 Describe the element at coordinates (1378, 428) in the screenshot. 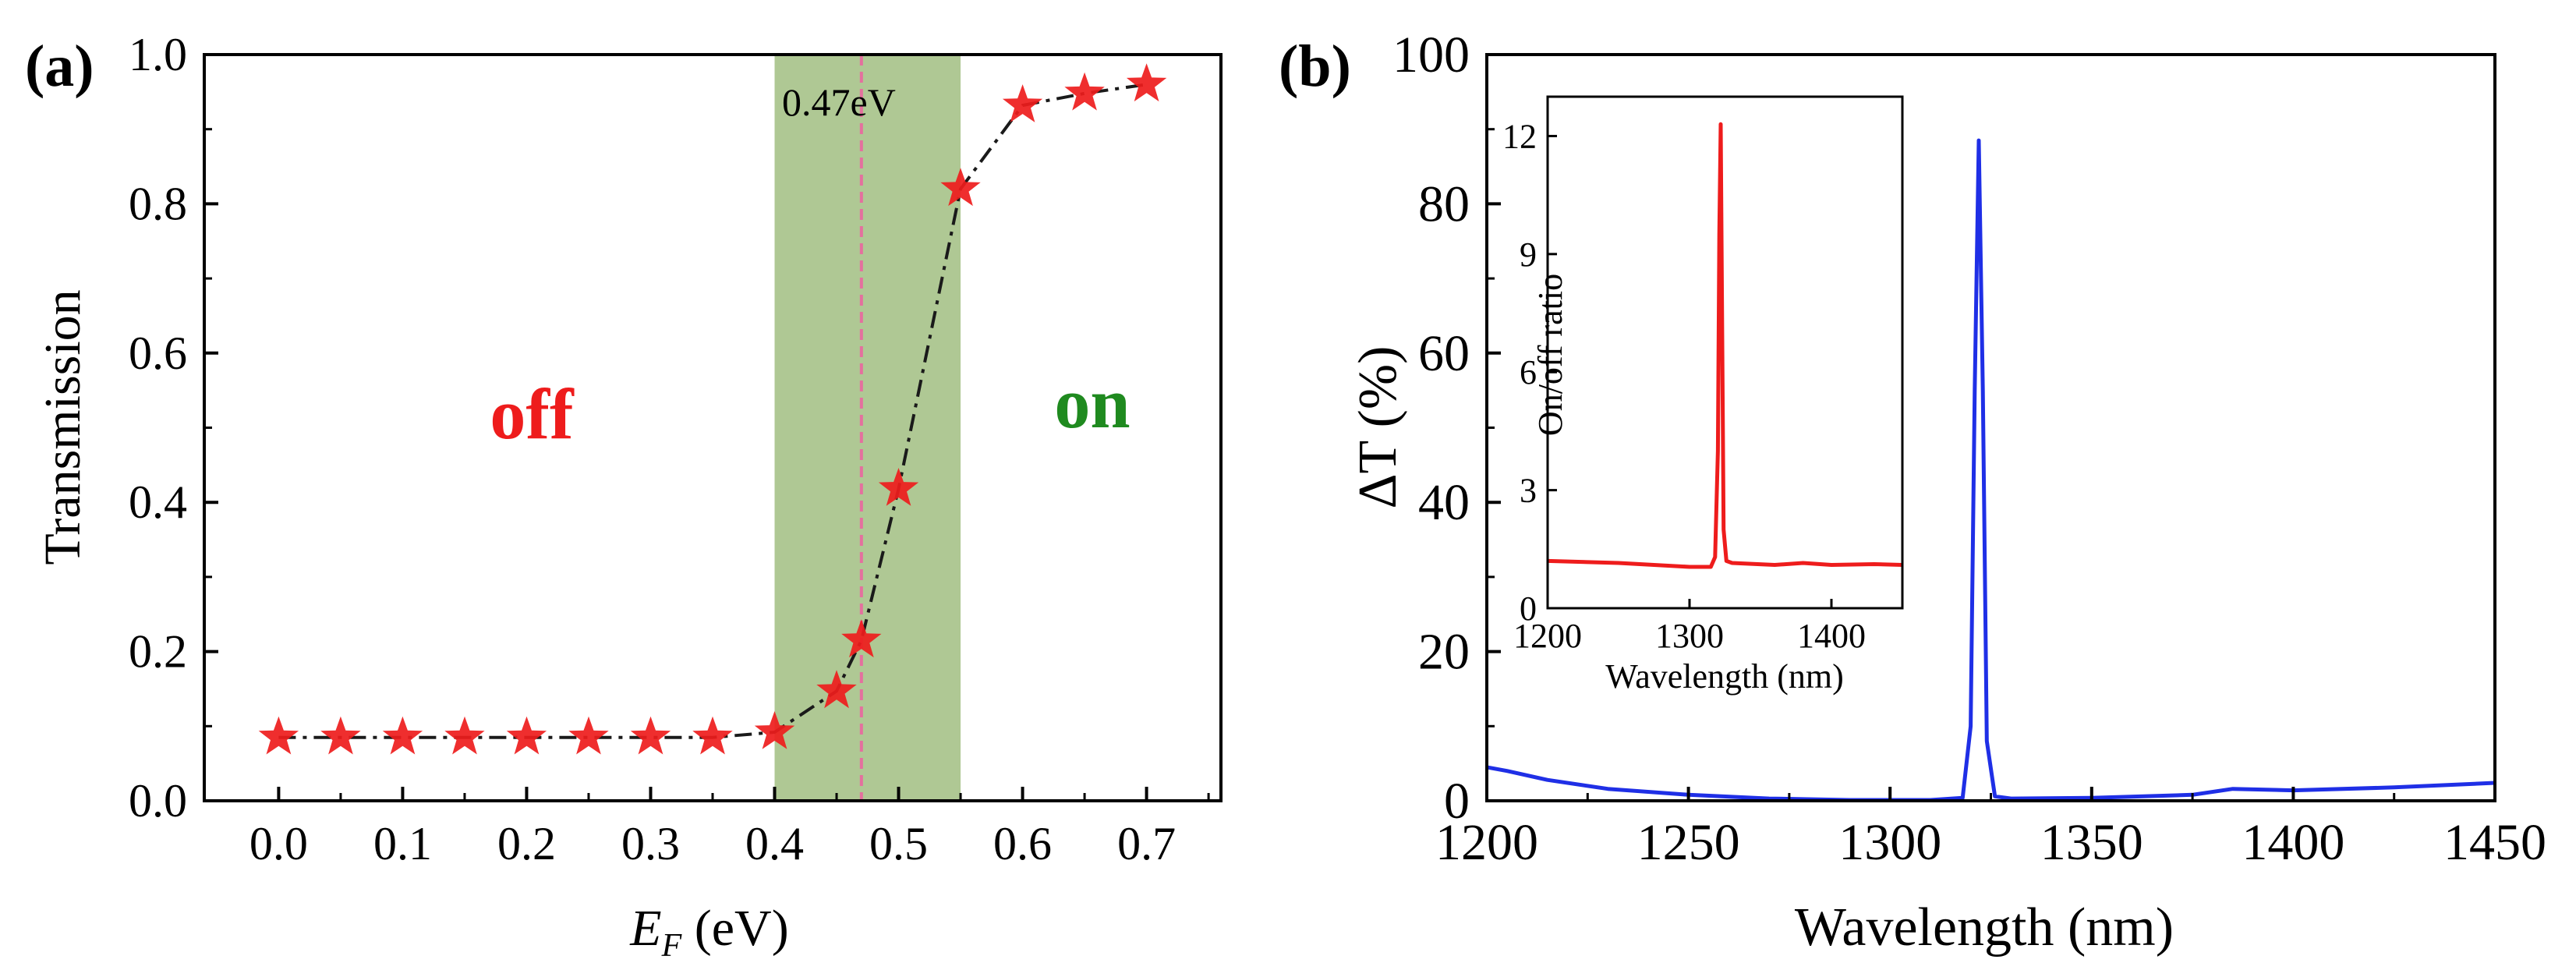

I see `y-axis-label-b: ΔT (%)` at that location.